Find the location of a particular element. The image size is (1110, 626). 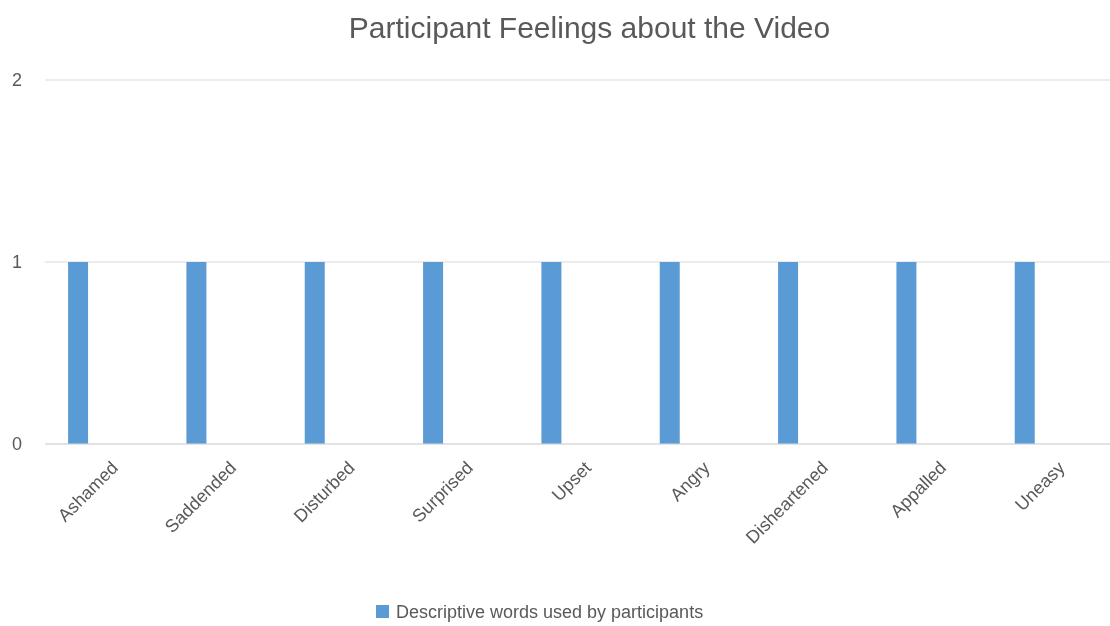

chart-title: Participant Feelings about the Video is located at coordinates (589, 27).